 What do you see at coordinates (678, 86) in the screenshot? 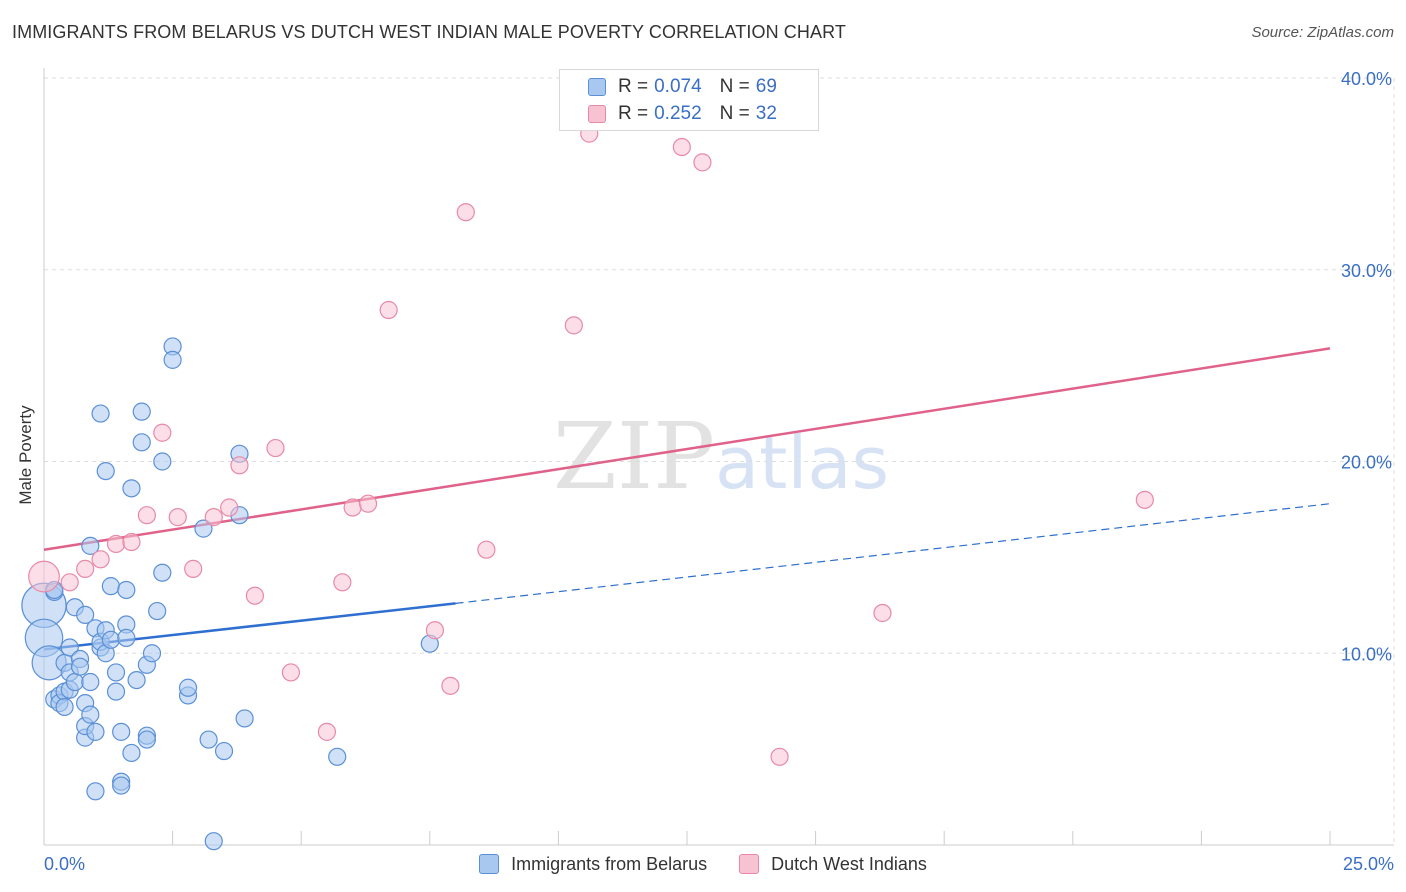
I see `legend-r-value: 0.074` at bounding box center [678, 86].